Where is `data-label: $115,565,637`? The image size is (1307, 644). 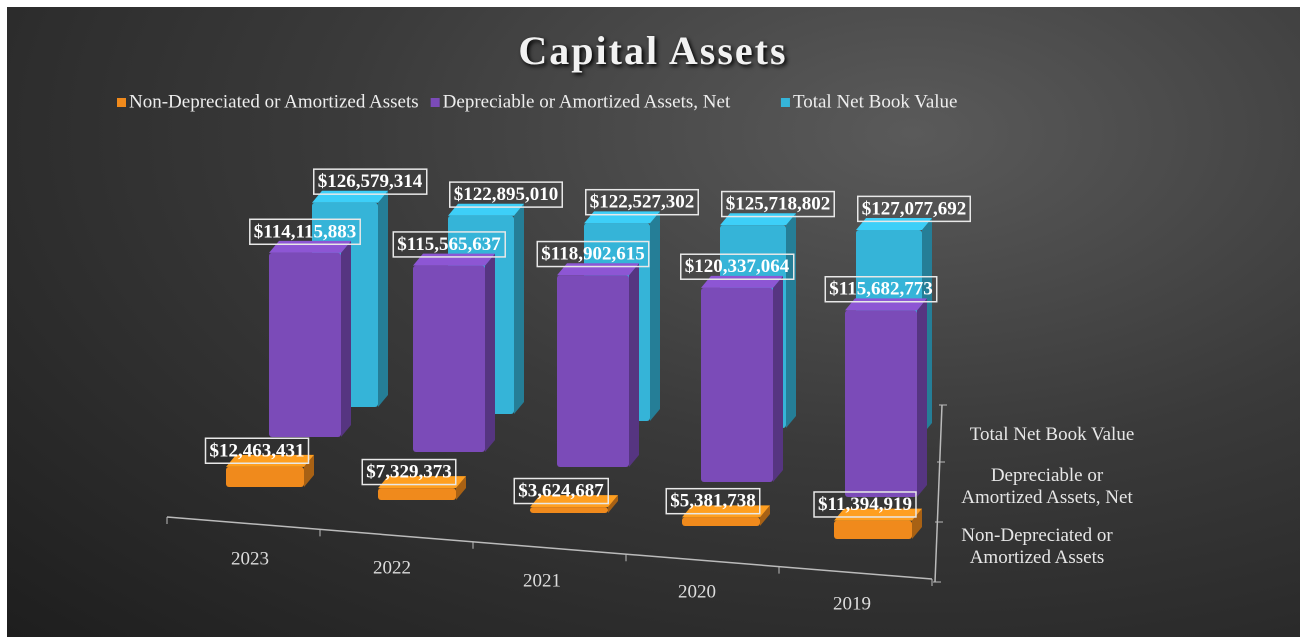 data-label: $115,565,637 is located at coordinates (449, 244).